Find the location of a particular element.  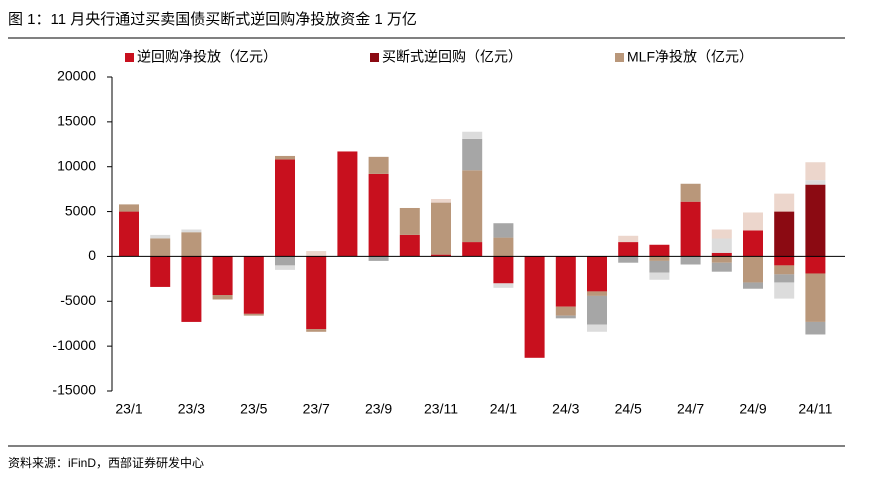

y-tick-label: 5000 is located at coordinates (80, 210).